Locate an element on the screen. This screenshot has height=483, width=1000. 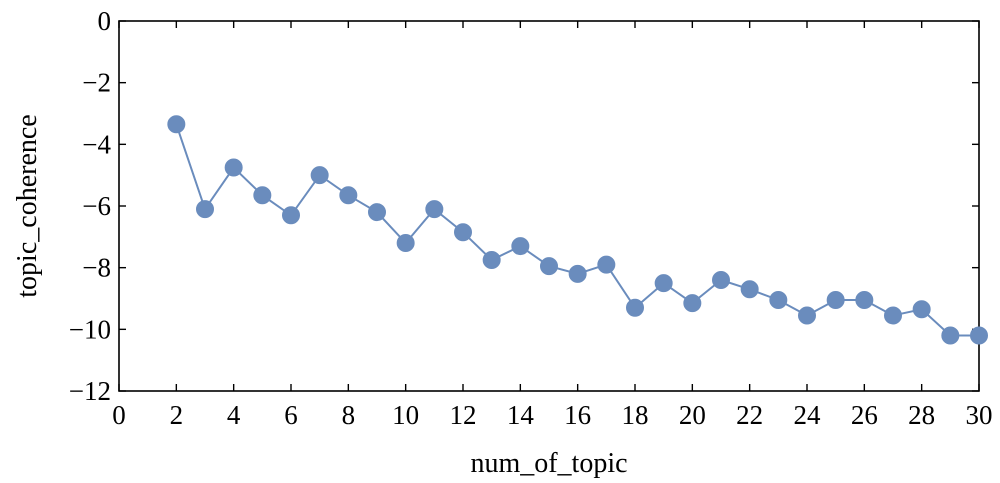
x-tick-label: 8 is located at coordinates (349, 415).